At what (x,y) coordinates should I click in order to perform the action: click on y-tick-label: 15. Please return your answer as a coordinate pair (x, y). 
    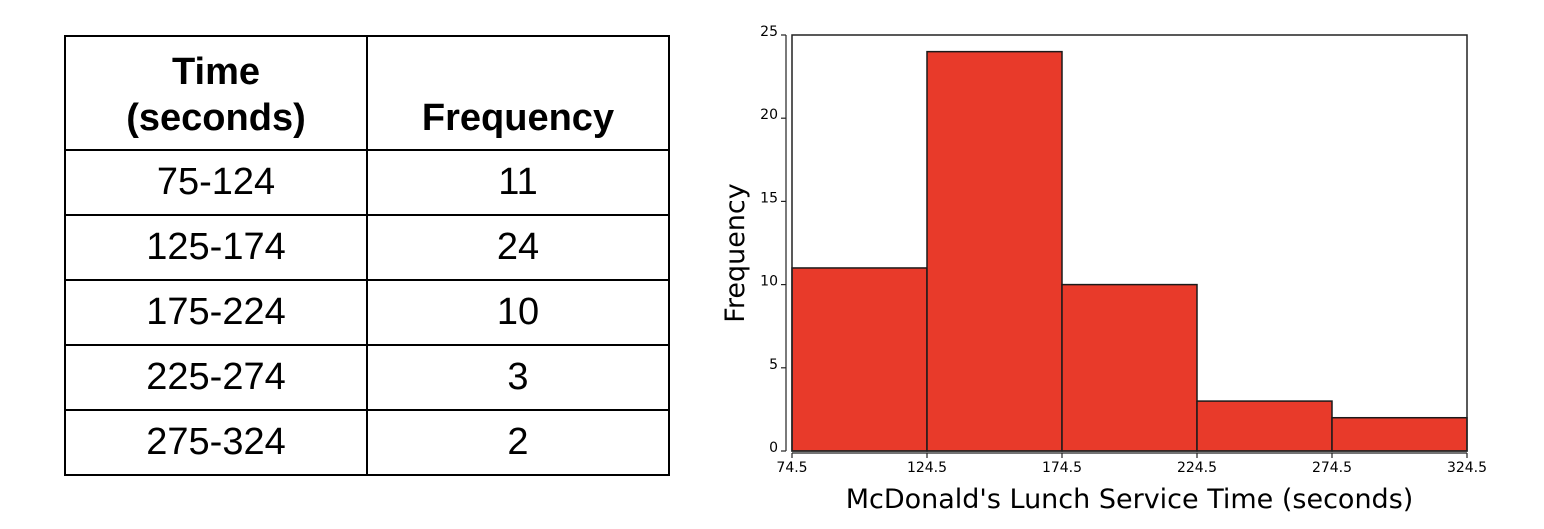
    Looking at the image, I should click on (769, 198).